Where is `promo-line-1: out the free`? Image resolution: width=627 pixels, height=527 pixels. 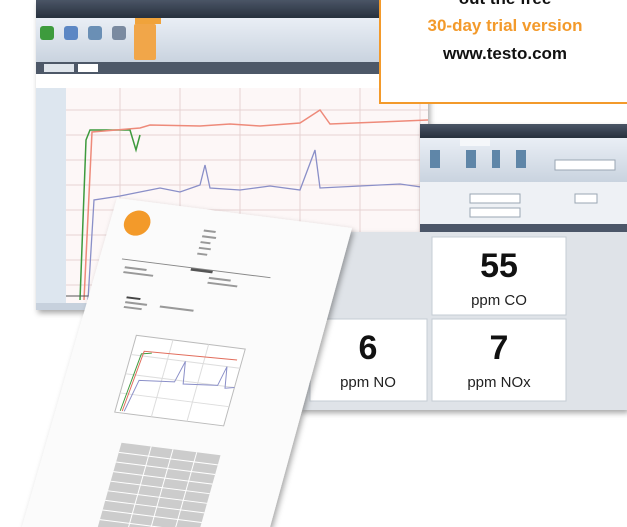 promo-line-1: out the free is located at coordinates (505, 4).